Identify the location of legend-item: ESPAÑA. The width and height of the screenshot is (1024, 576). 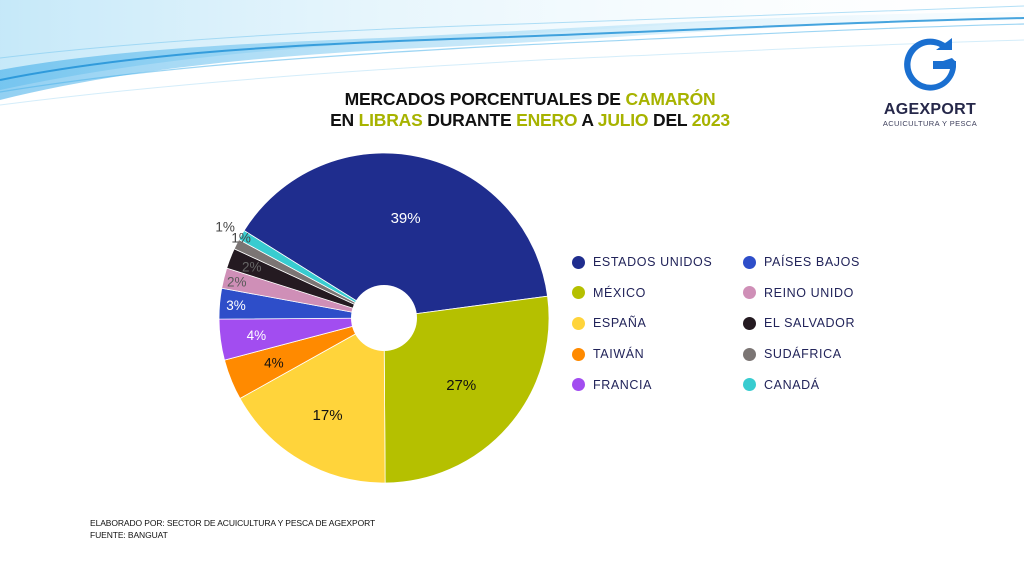
(609, 323).